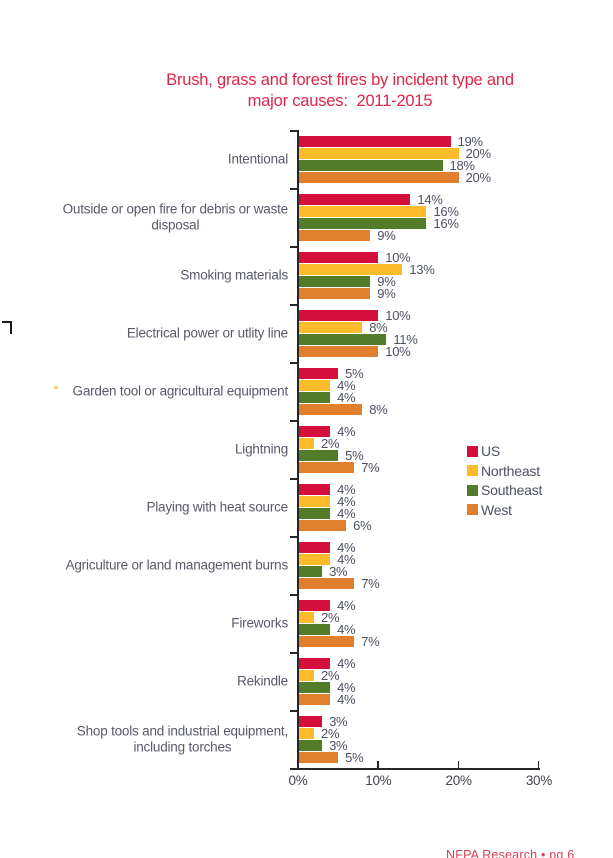 The width and height of the screenshot is (613, 858). What do you see at coordinates (362, 525) in the screenshot?
I see `value-label: 6%` at bounding box center [362, 525].